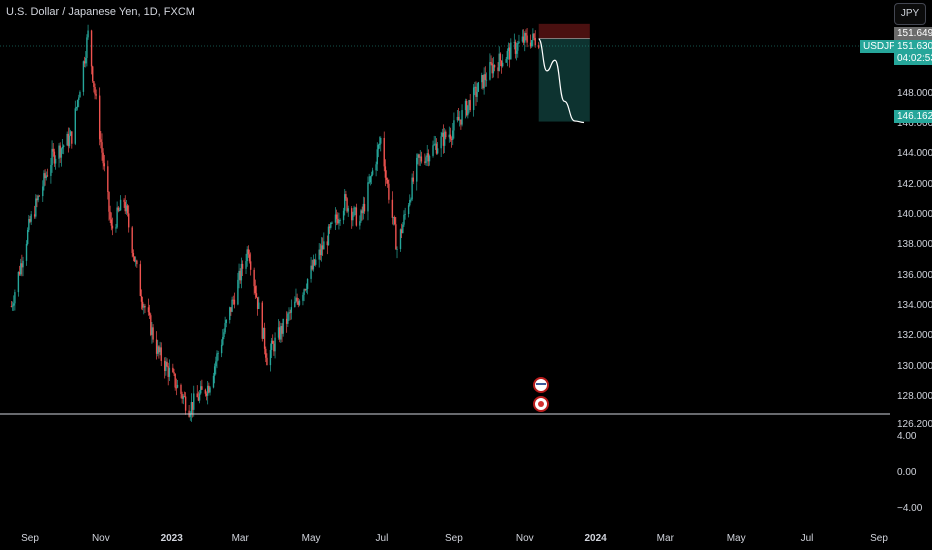  Describe the element at coordinates (541, 385) in the screenshot. I see `us-flag-event-icon` at that location.